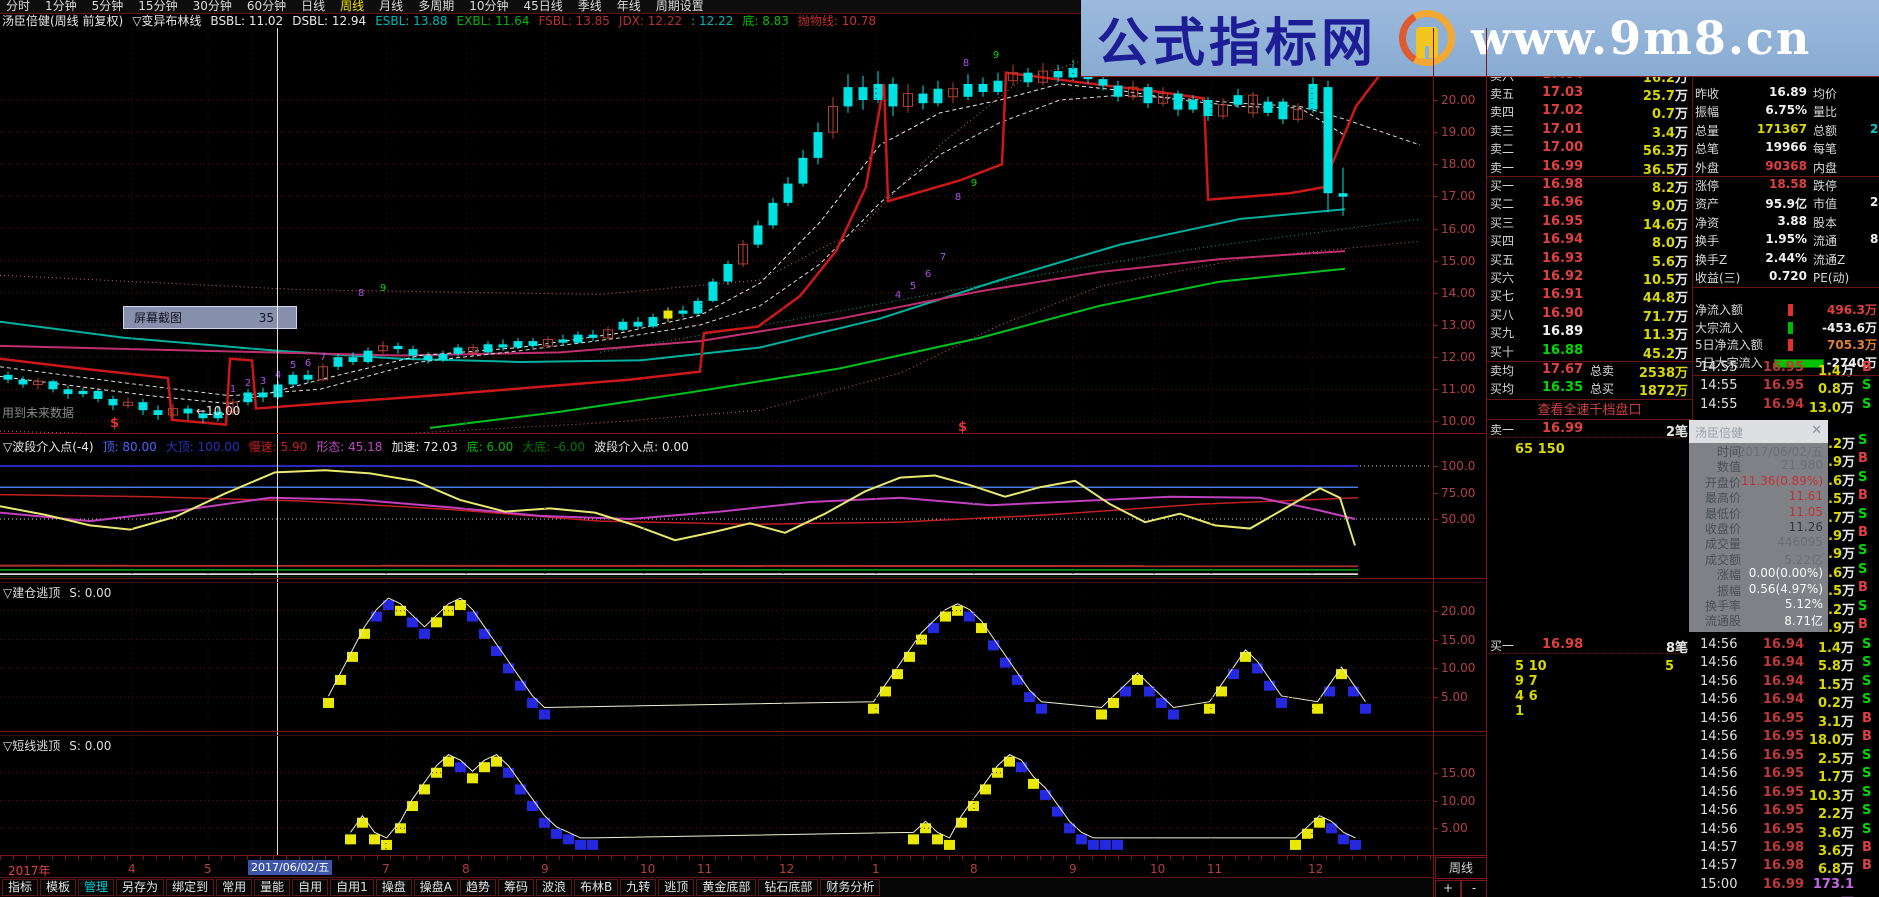 The width and height of the screenshot is (1879, 897). I want to click on toolbar-item-常用: 常用, so click(234, 887).